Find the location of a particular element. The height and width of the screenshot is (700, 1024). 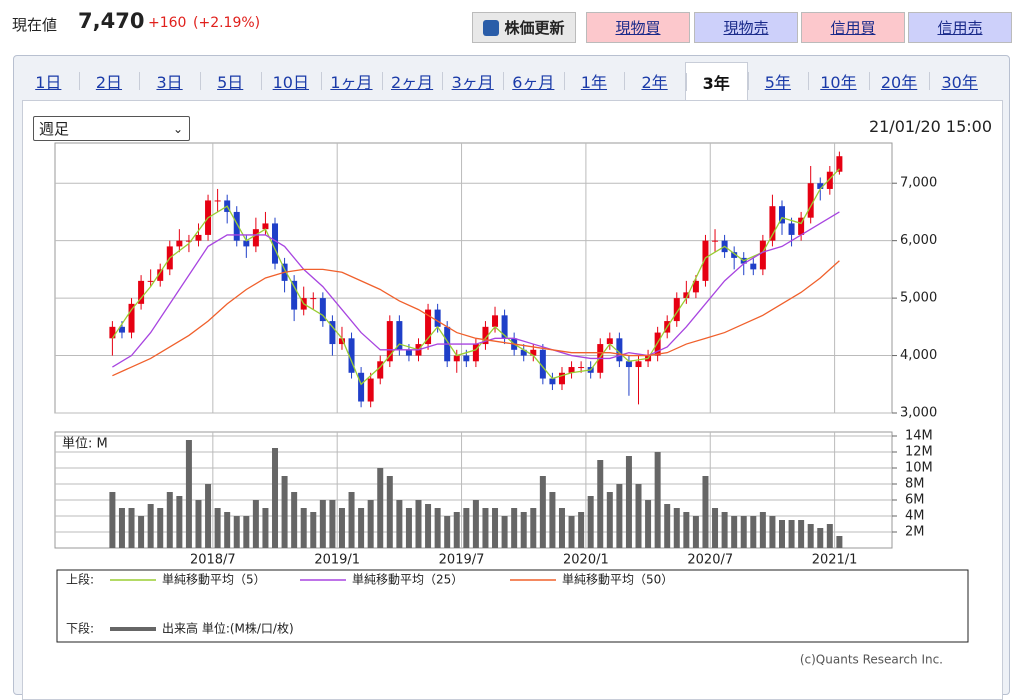

period-tab: 1日 is located at coordinates (48, 82).